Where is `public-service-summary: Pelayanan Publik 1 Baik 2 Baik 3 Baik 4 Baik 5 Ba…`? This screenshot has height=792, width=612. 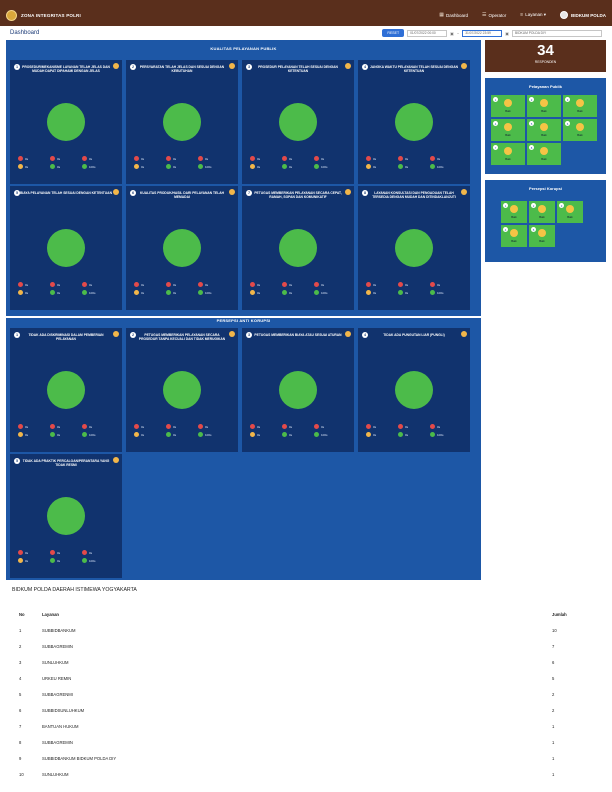
public-service-summary: Pelayanan Publik 1 Baik 2 Baik 3 Baik 4 Baik 5 Ba… is located at coordinates (545, 126).